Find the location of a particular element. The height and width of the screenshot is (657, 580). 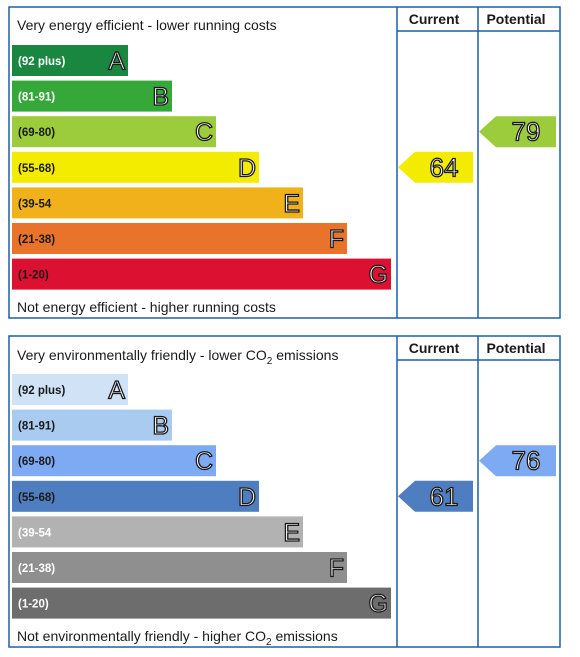

score-arrows: 61 76 is located at coordinates (477, 478).